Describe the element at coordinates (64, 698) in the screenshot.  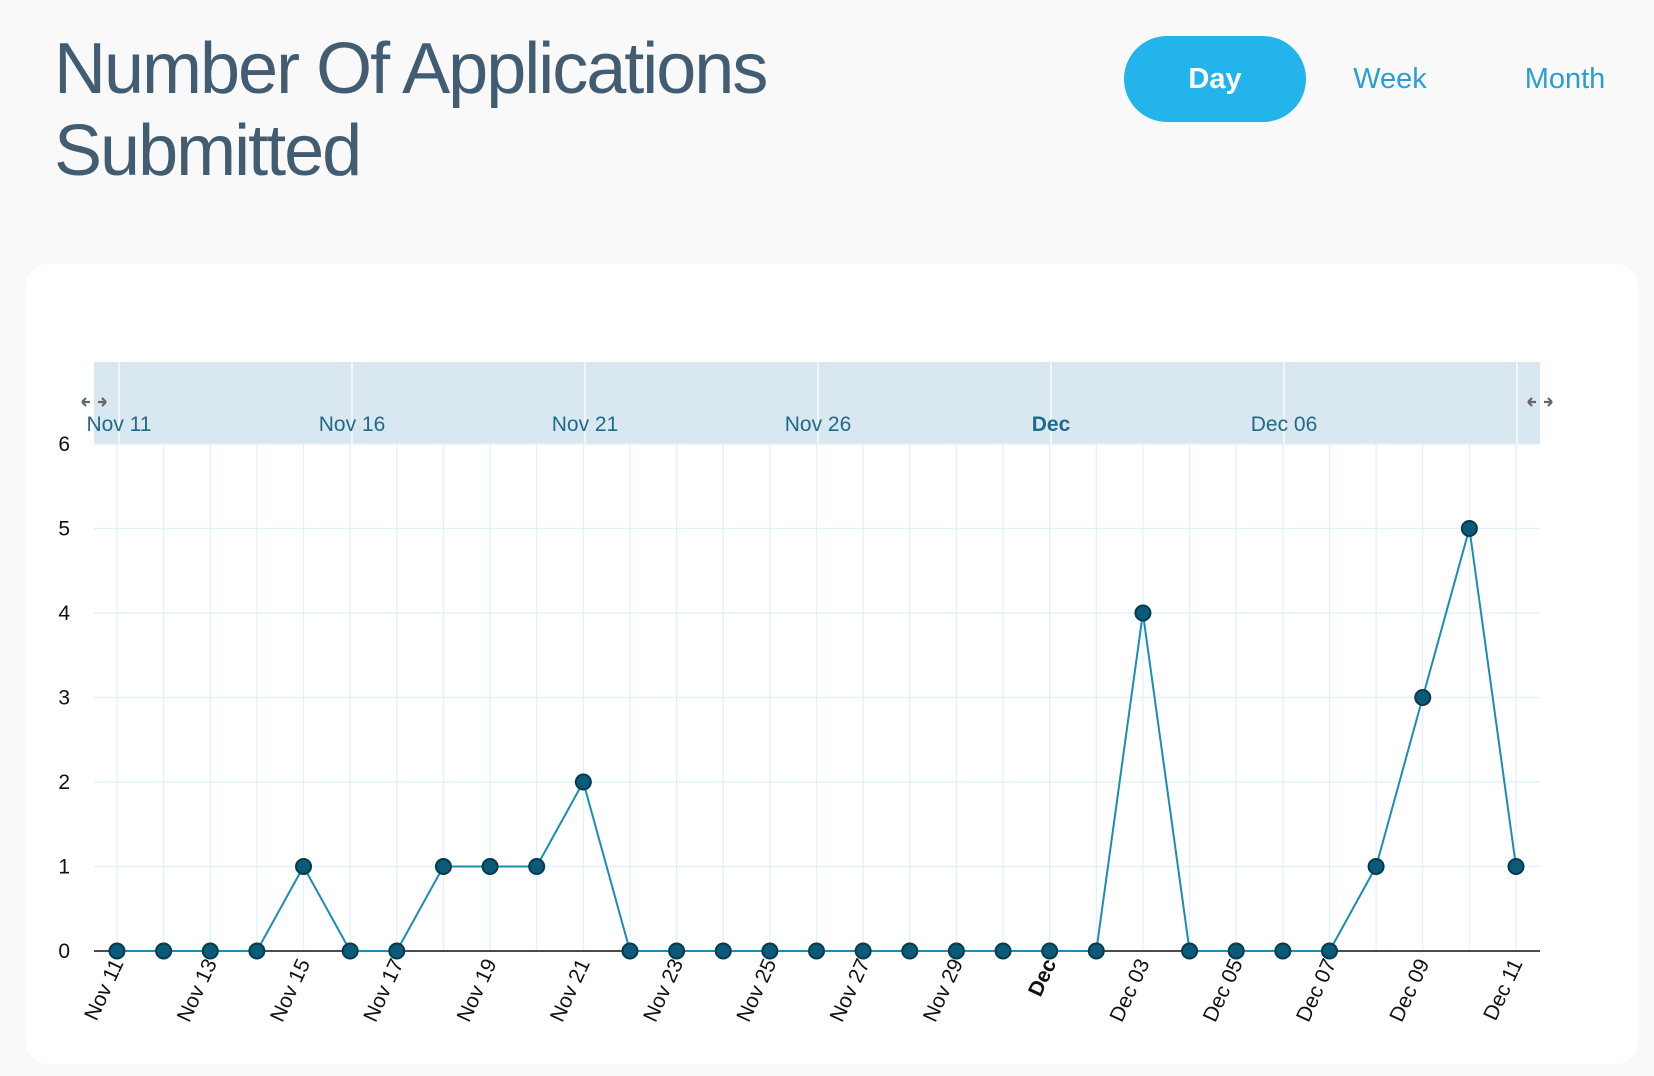
I see `y-tick-label: 3` at that location.